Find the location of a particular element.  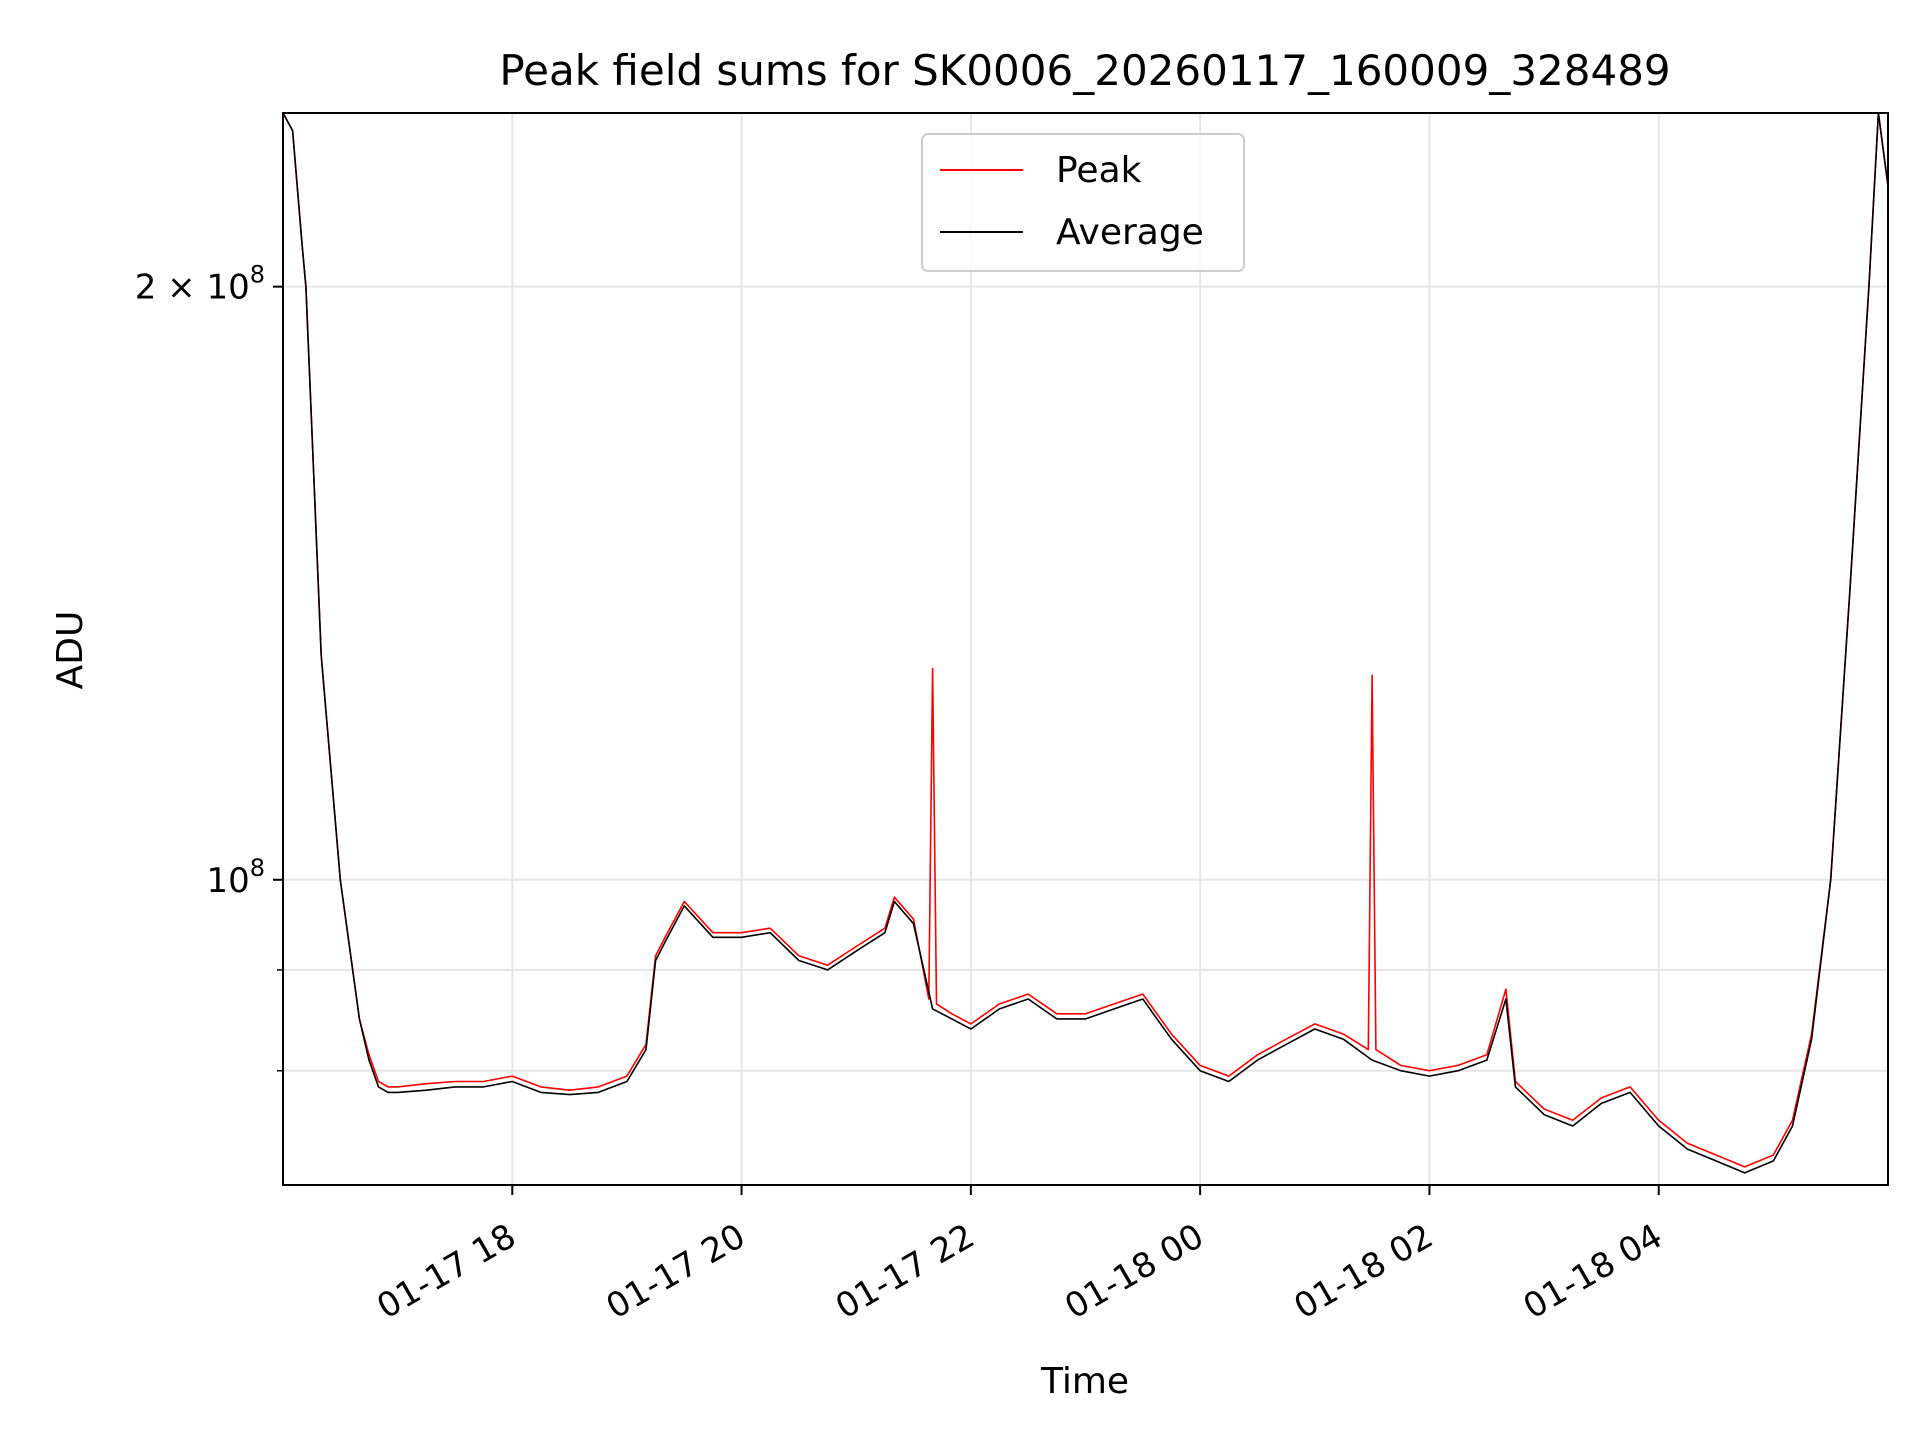

y-axis: 108 2 × 108 is located at coordinates (209, 666).